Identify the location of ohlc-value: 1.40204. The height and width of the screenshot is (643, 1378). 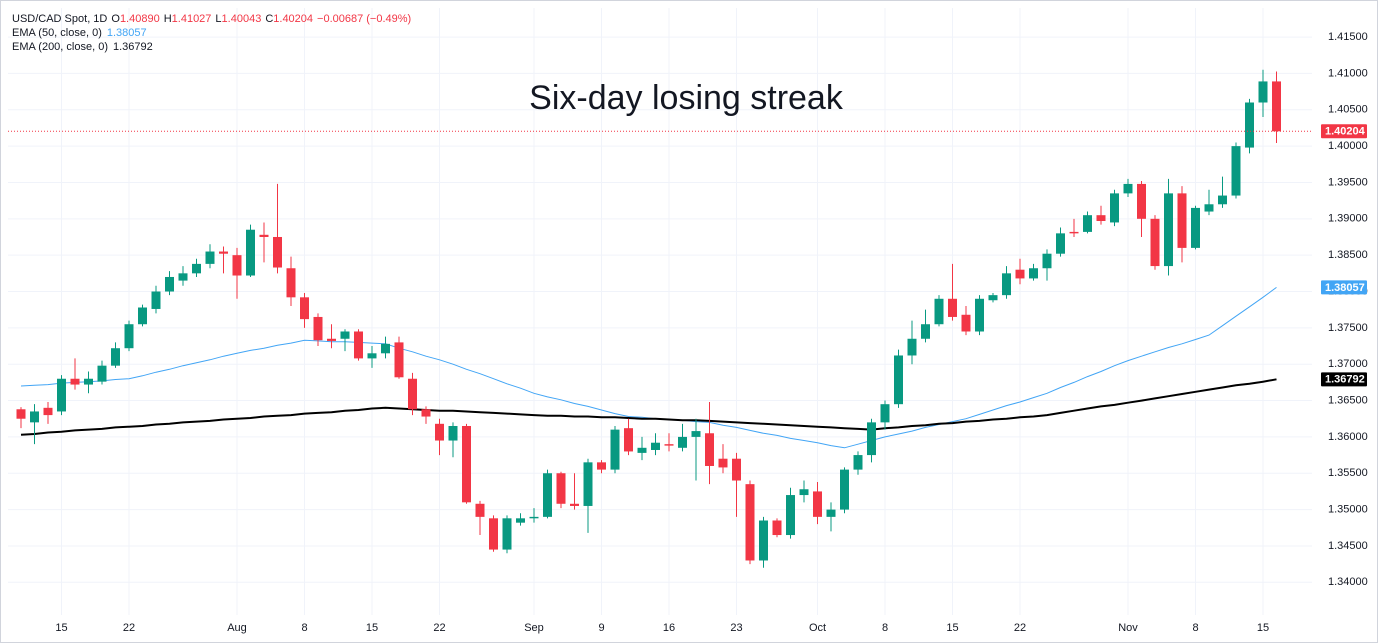
(293, 19).